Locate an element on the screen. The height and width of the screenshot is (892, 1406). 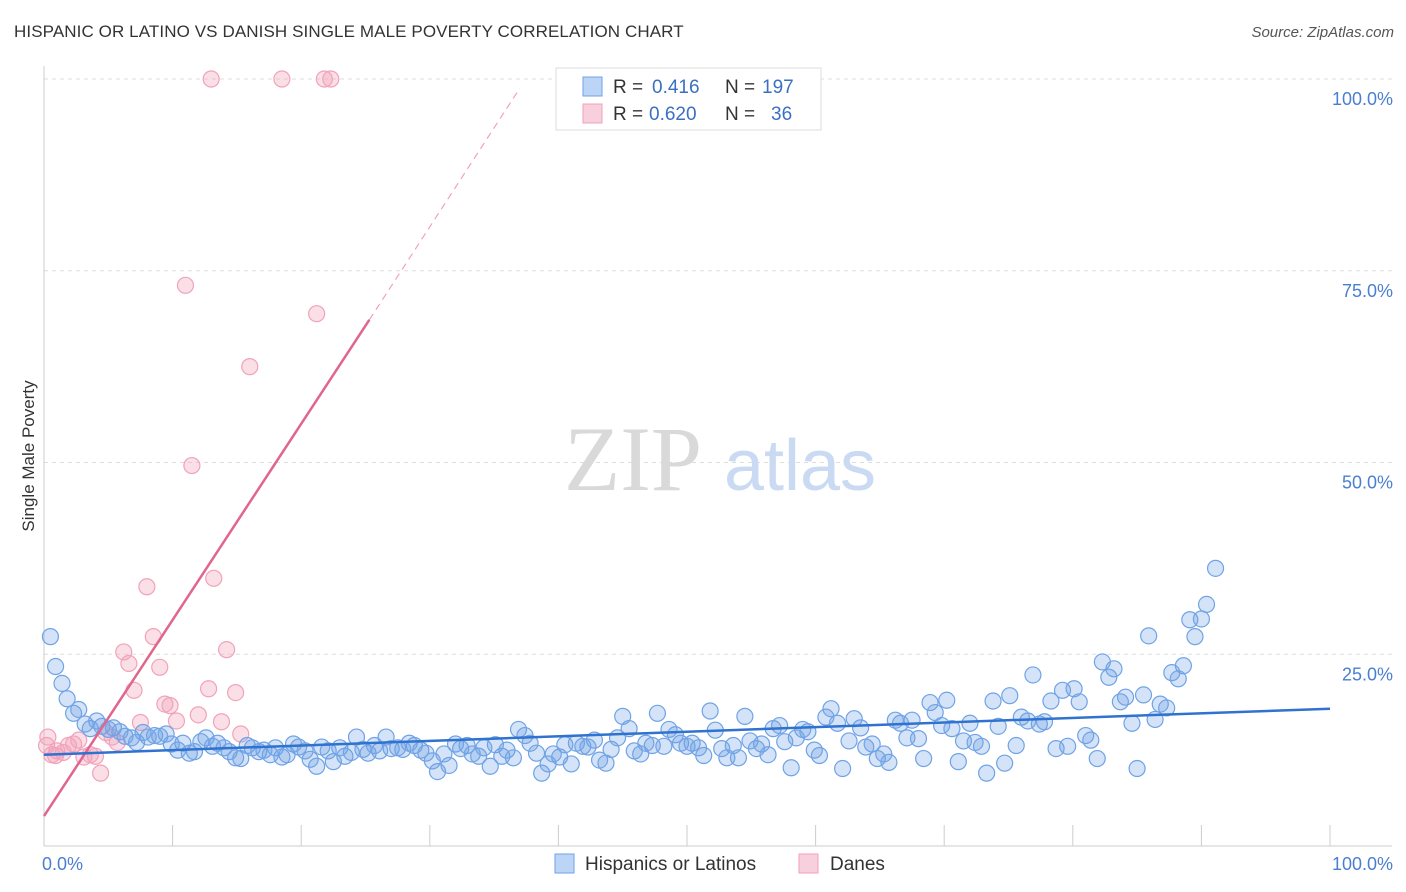
stats-r-label-2: R = is located at coordinates (628, 114).